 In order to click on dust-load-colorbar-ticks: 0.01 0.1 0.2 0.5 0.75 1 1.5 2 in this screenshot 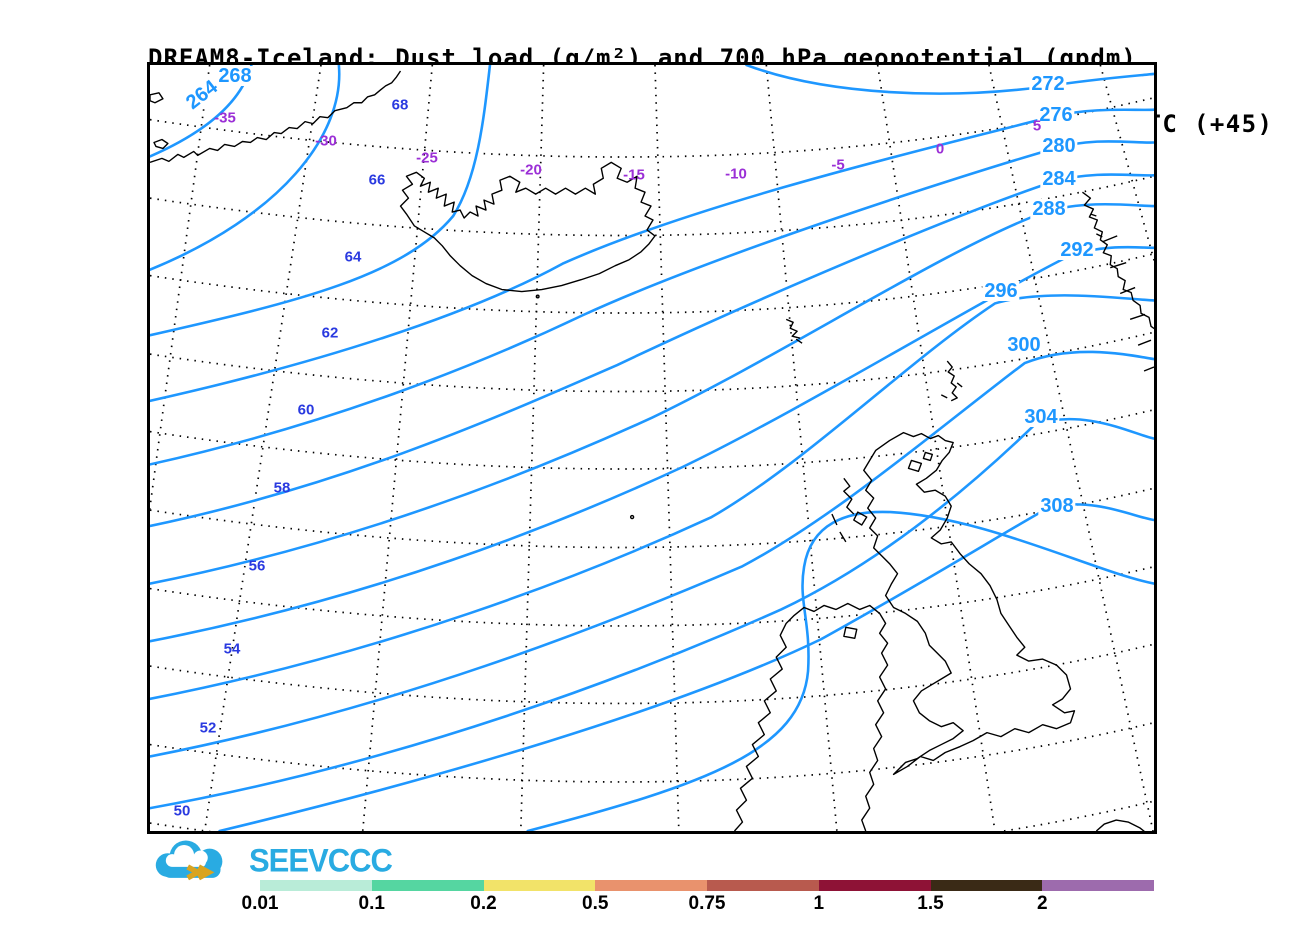, I will do `click(698, 905)`.